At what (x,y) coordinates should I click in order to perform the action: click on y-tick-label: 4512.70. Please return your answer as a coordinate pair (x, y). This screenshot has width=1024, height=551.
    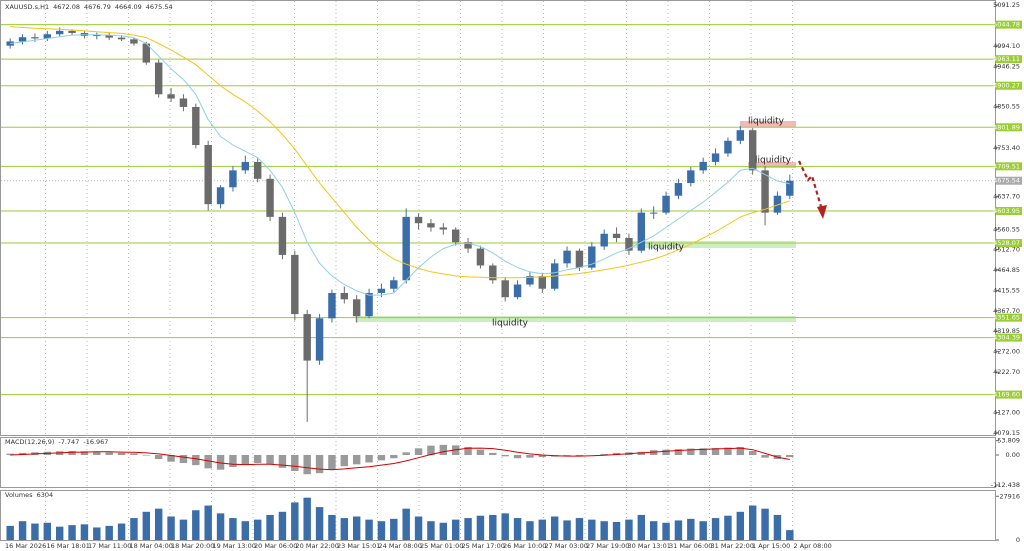
    Looking at the image, I should click on (1006, 250).